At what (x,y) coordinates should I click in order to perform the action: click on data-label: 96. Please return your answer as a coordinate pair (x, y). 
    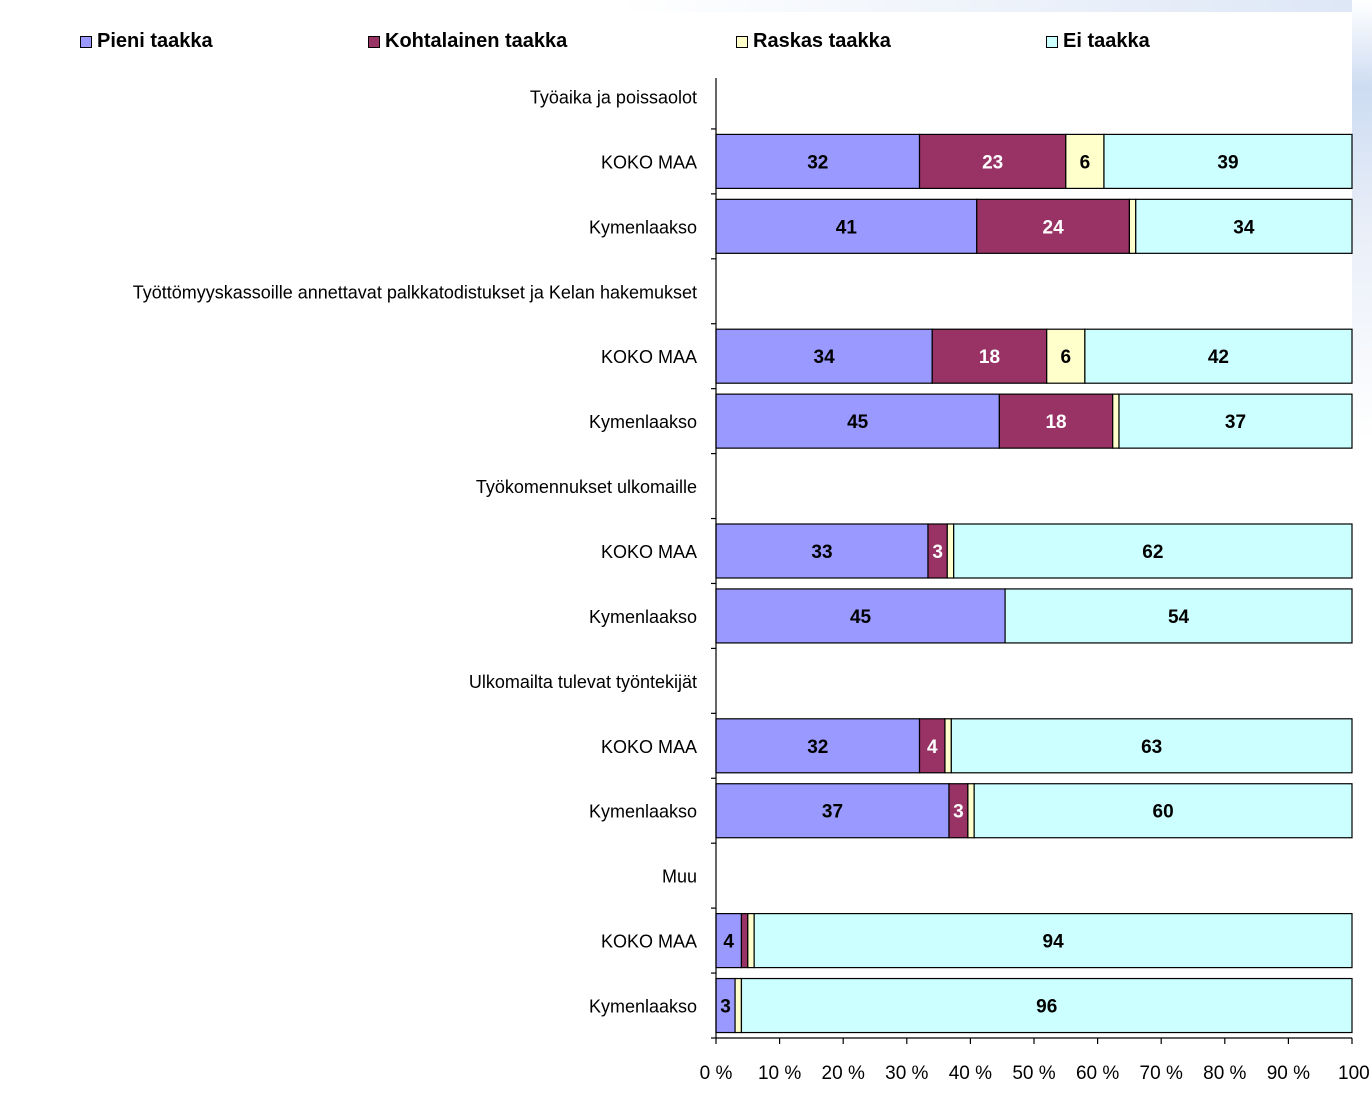
    Looking at the image, I should click on (1046, 1007).